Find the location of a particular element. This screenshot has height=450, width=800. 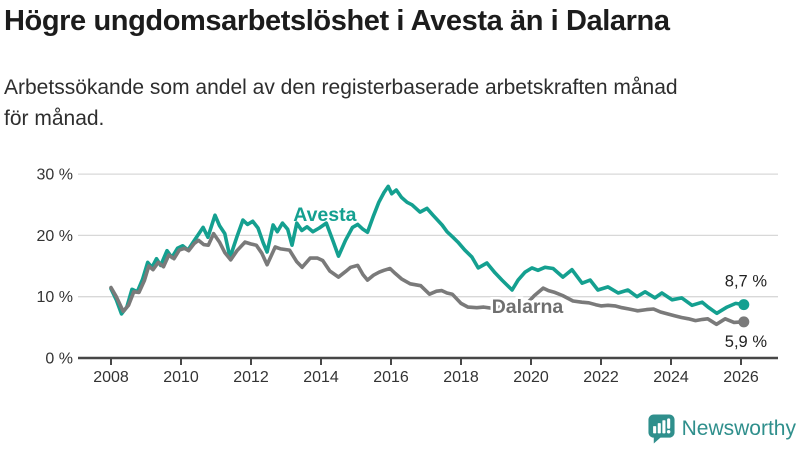

newsworthy-bar-chart-bubble-icon is located at coordinates (661, 429).